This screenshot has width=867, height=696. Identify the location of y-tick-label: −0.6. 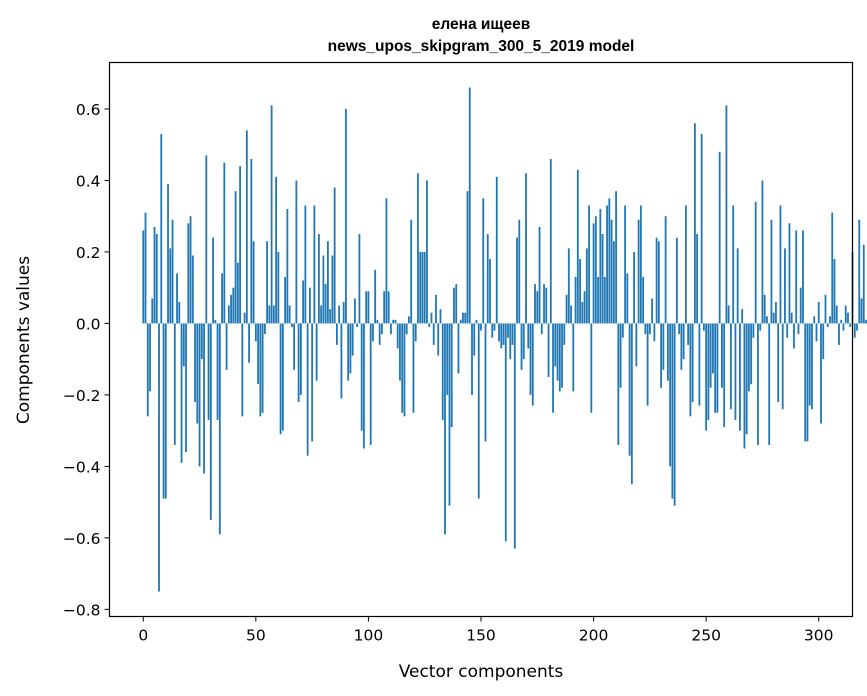
(82, 539).